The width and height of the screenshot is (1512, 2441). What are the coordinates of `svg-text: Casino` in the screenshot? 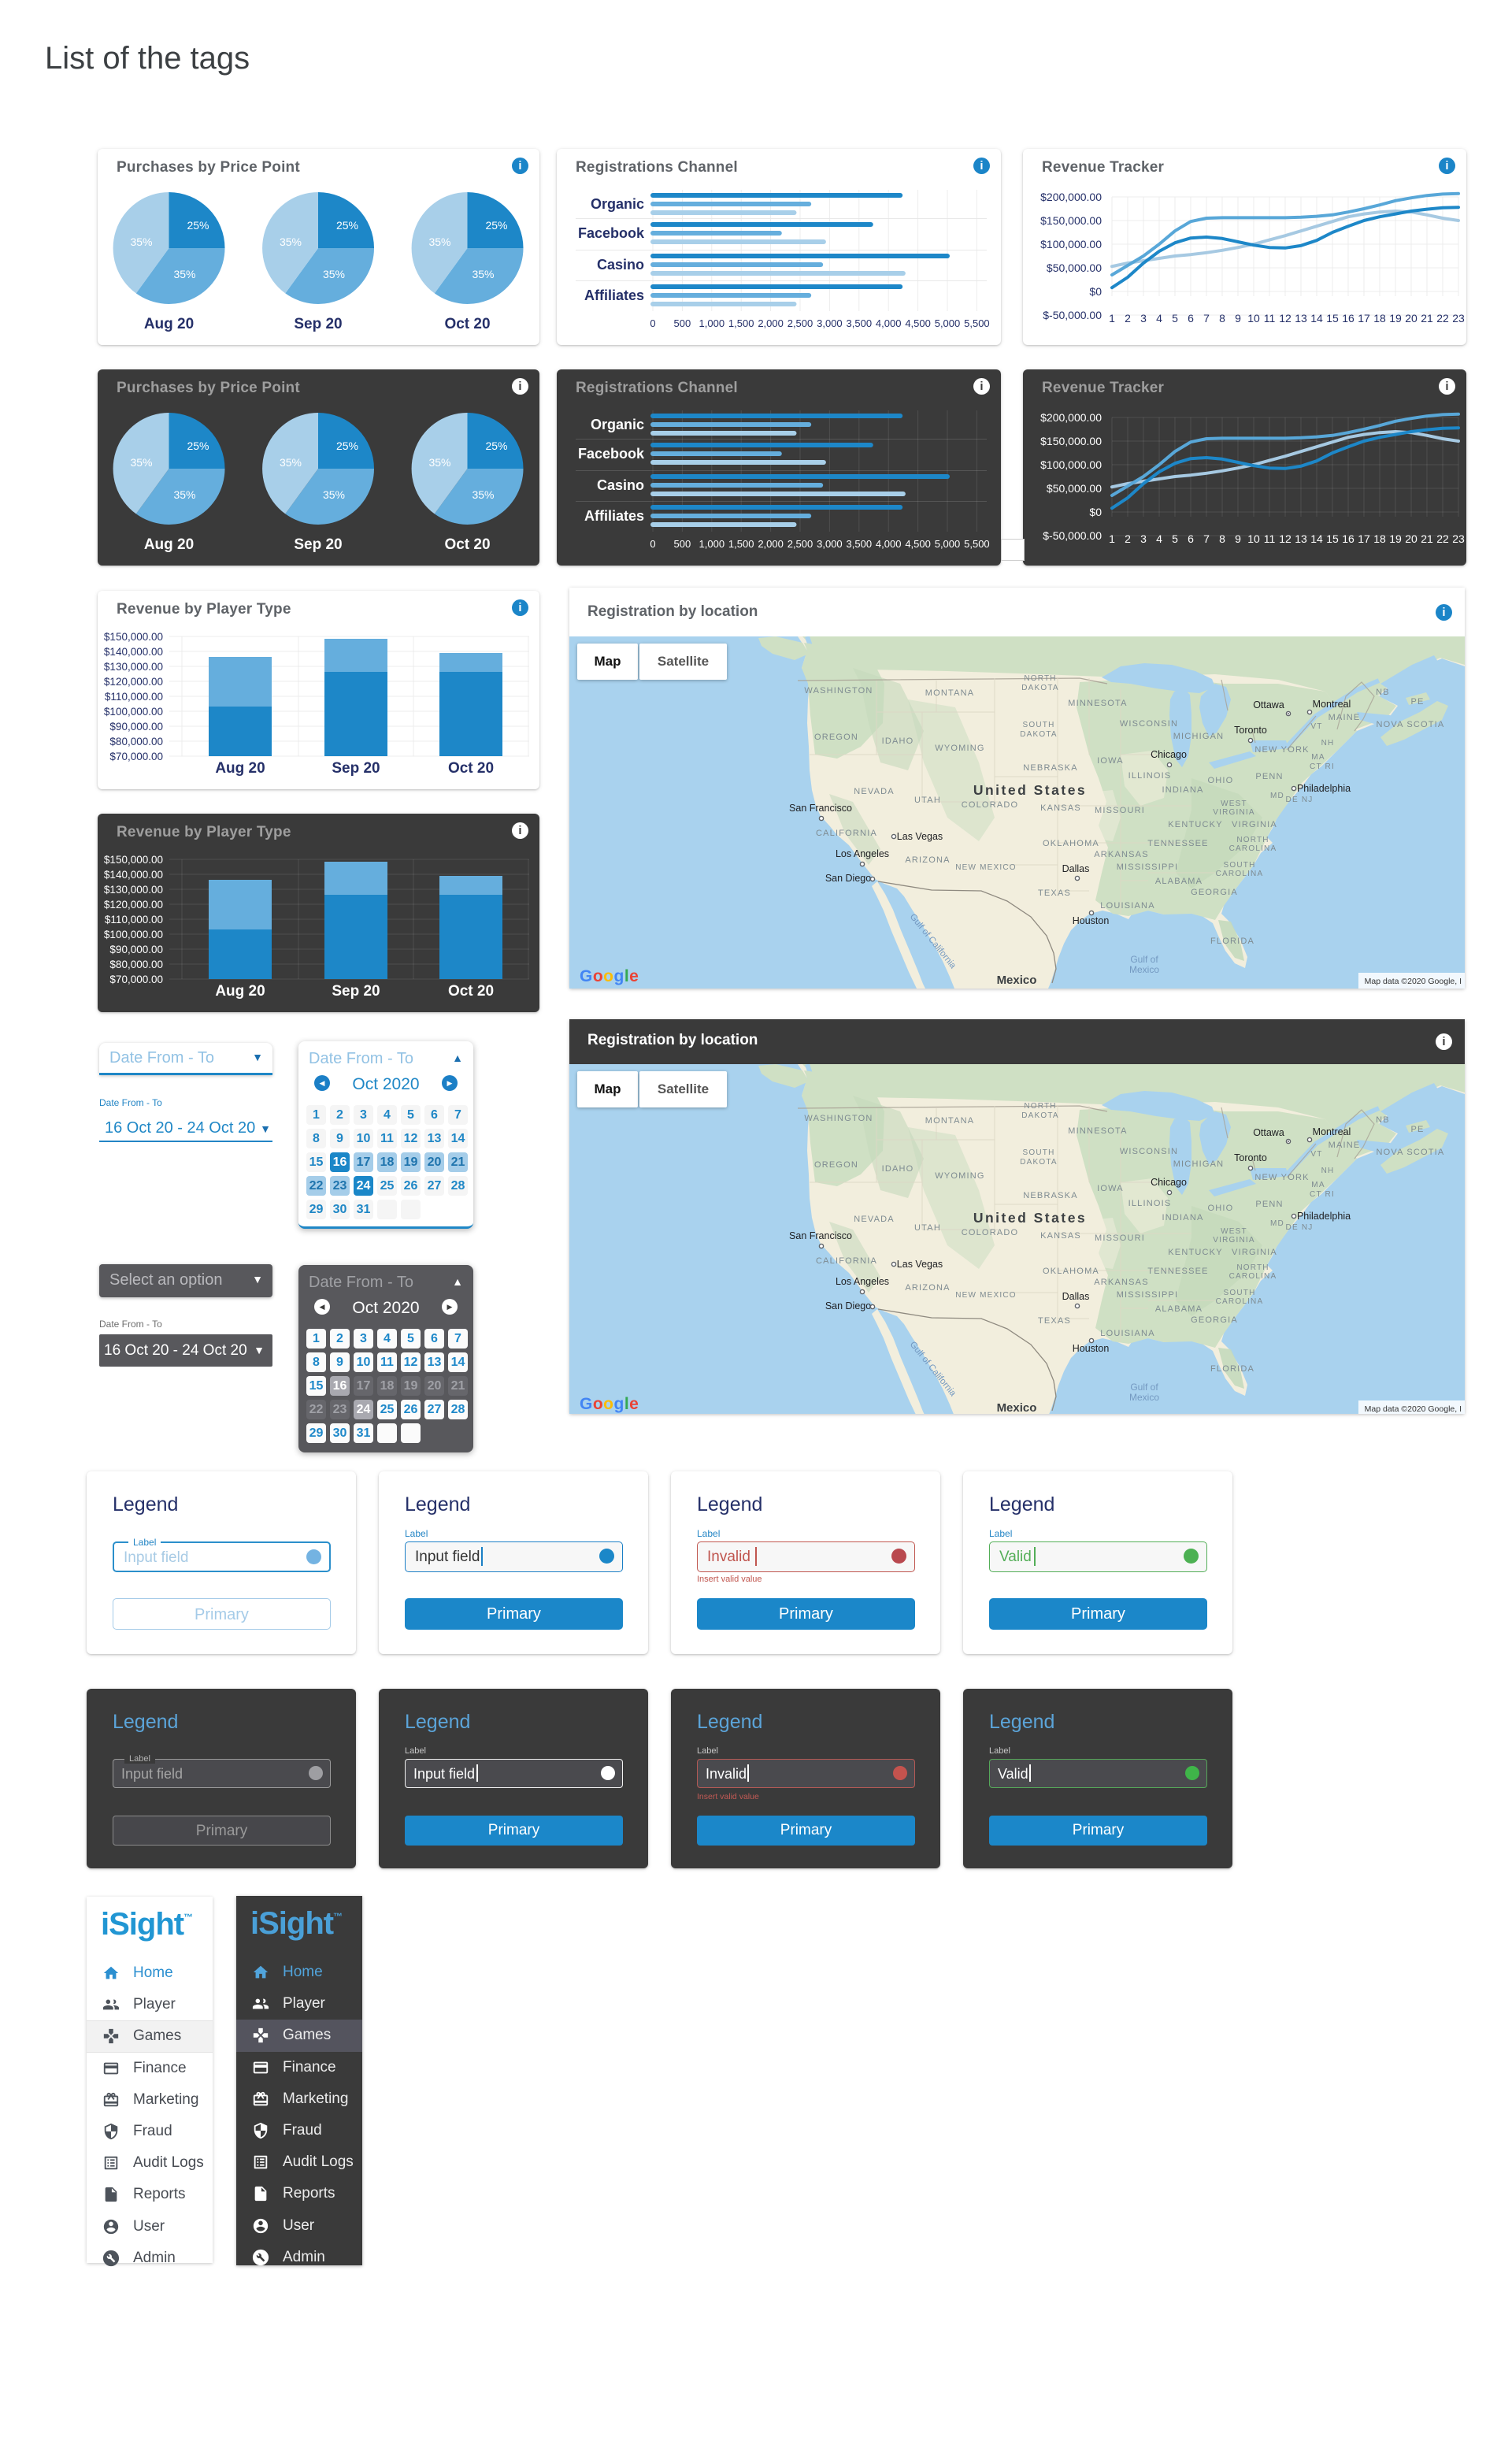 It's located at (620, 485).